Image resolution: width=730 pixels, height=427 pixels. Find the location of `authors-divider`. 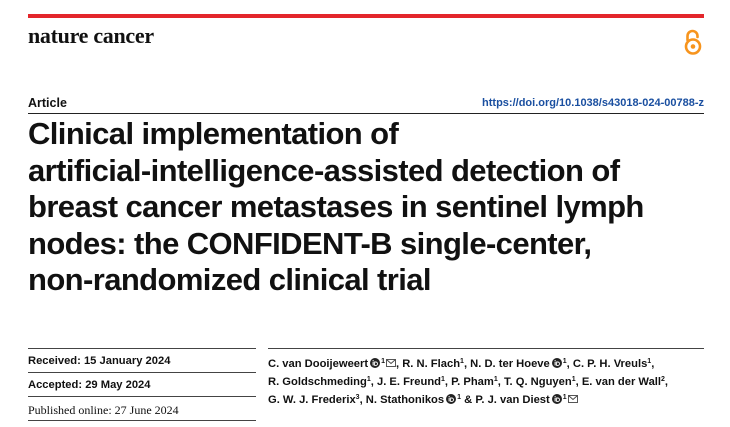

authors-divider is located at coordinates (486, 348).